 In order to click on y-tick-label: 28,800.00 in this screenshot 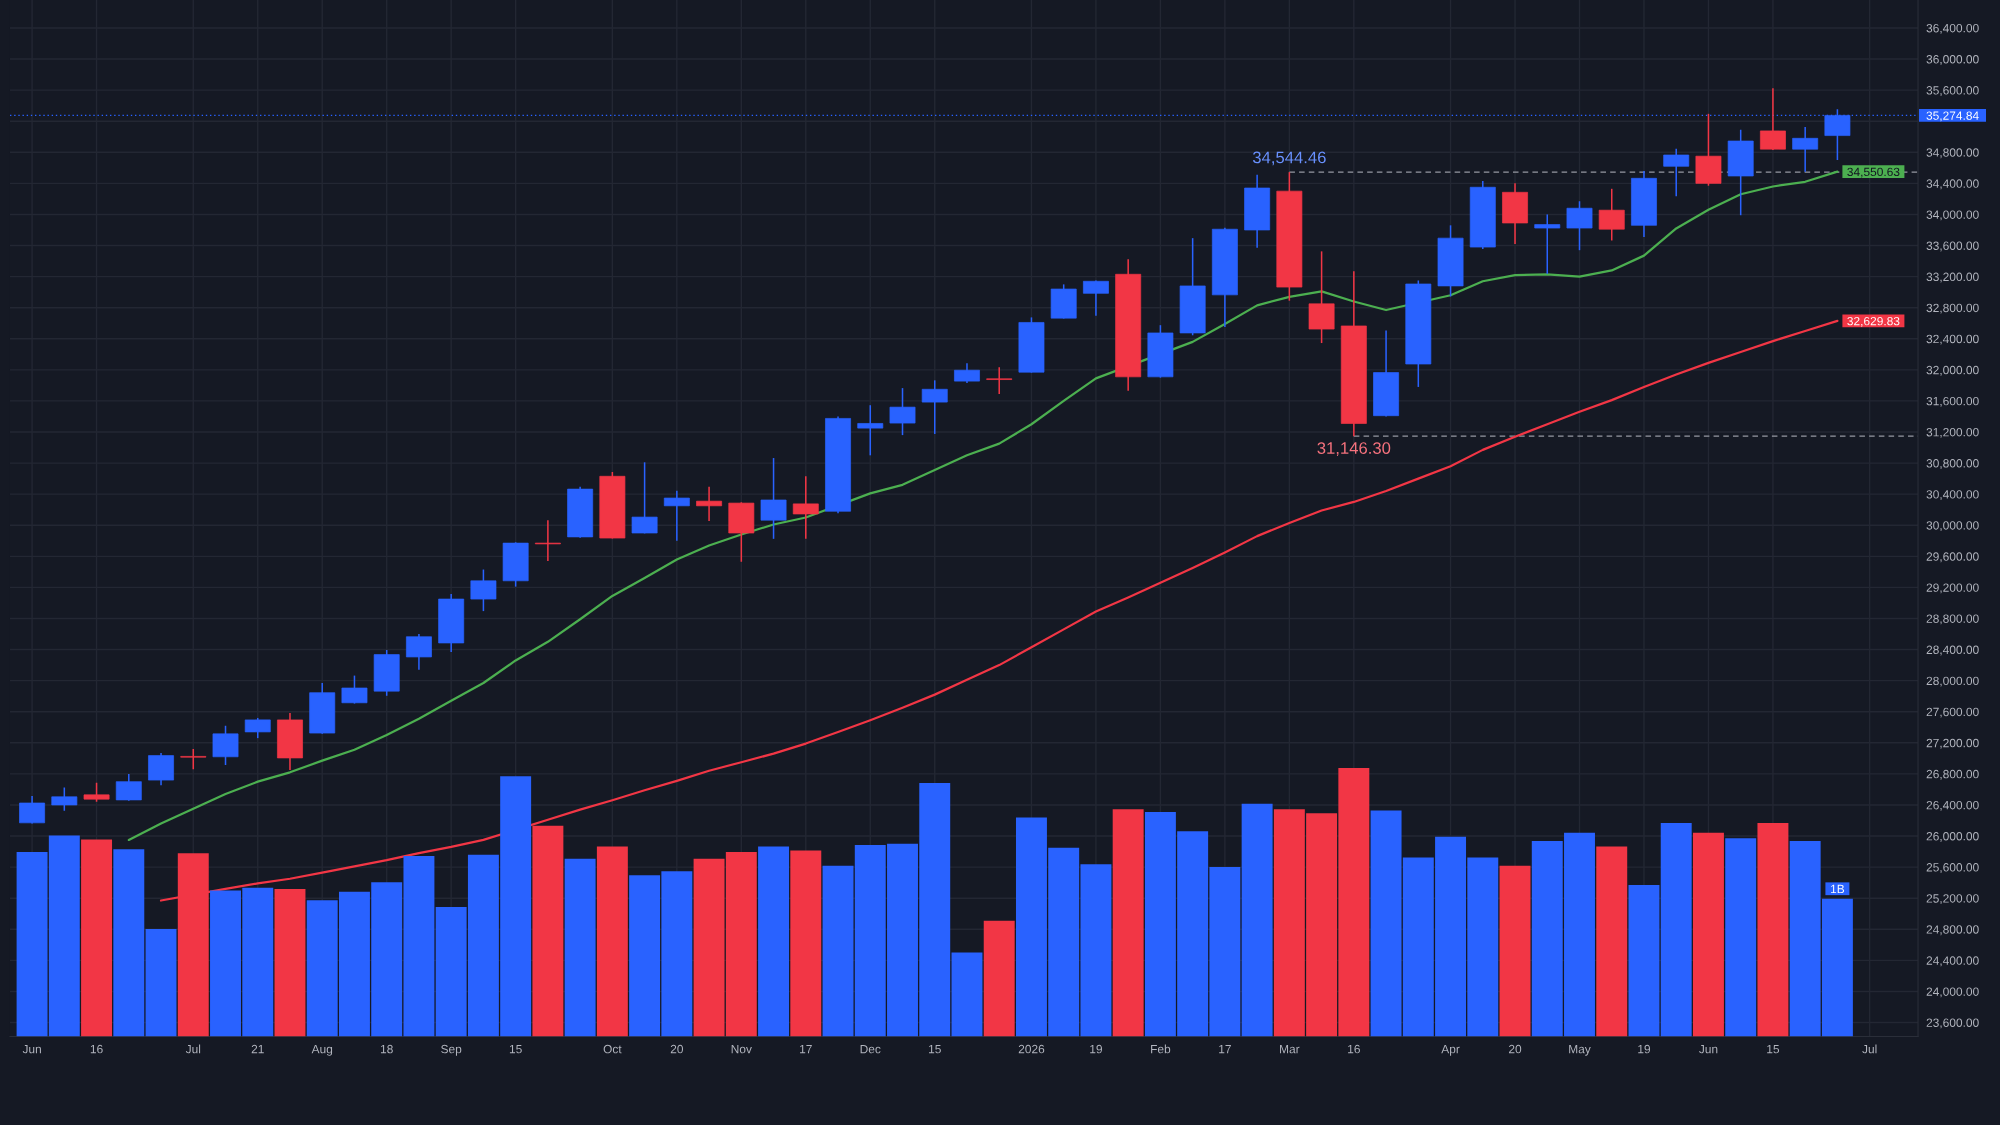, I will do `click(1952, 619)`.